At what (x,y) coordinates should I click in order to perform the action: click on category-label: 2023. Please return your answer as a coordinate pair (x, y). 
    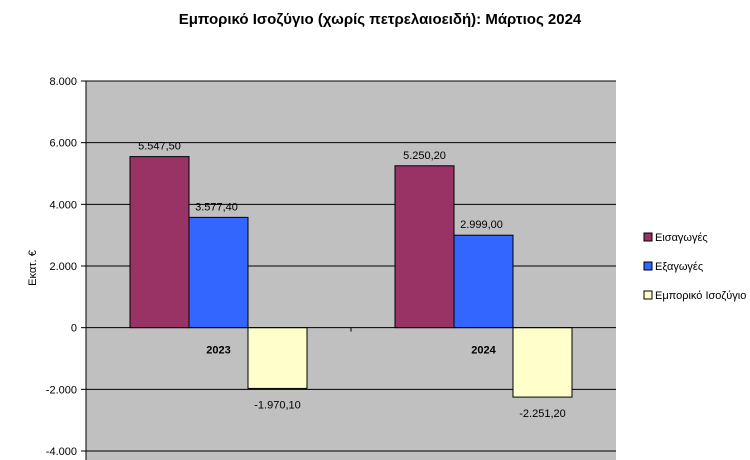
    Looking at the image, I should click on (218, 351).